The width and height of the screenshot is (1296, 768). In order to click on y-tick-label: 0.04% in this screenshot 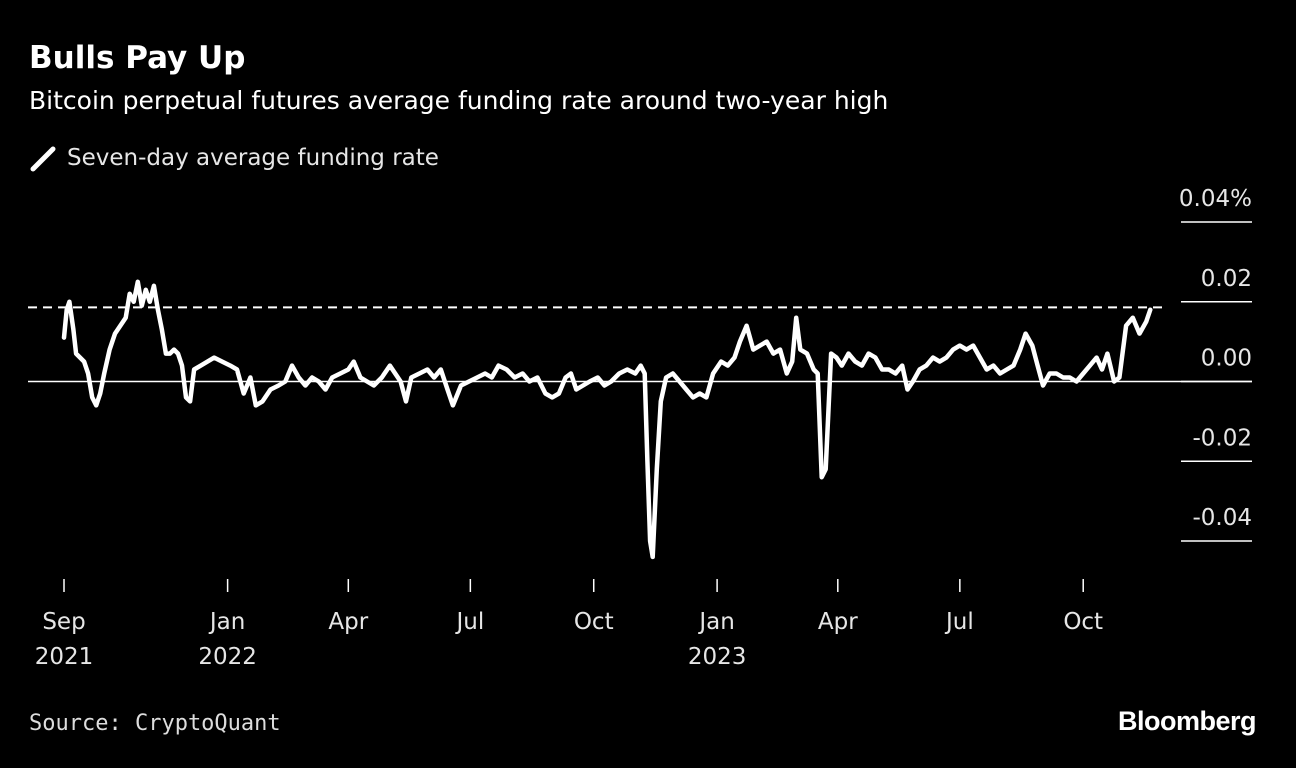, I will do `click(1215, 199)`.